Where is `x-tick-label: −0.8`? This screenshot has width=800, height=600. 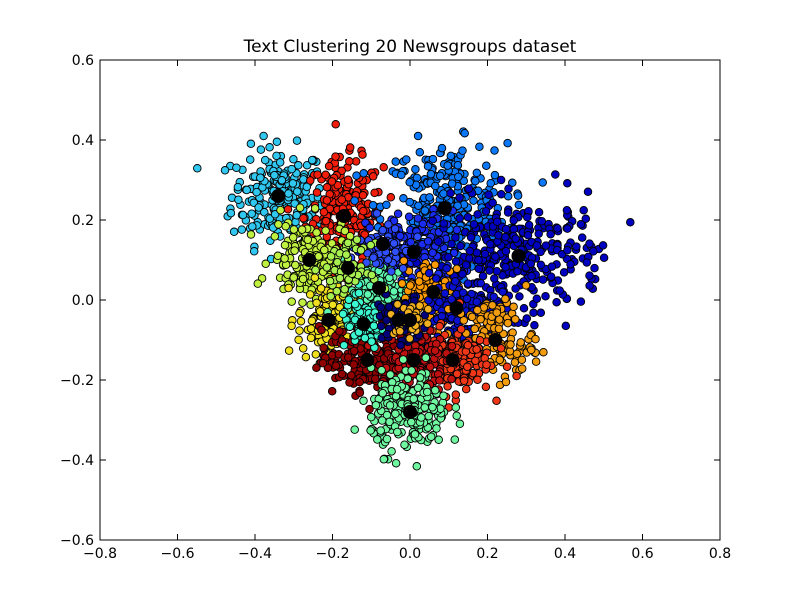
x-tick-label: −0.8 is located at coordinates (100, 554).